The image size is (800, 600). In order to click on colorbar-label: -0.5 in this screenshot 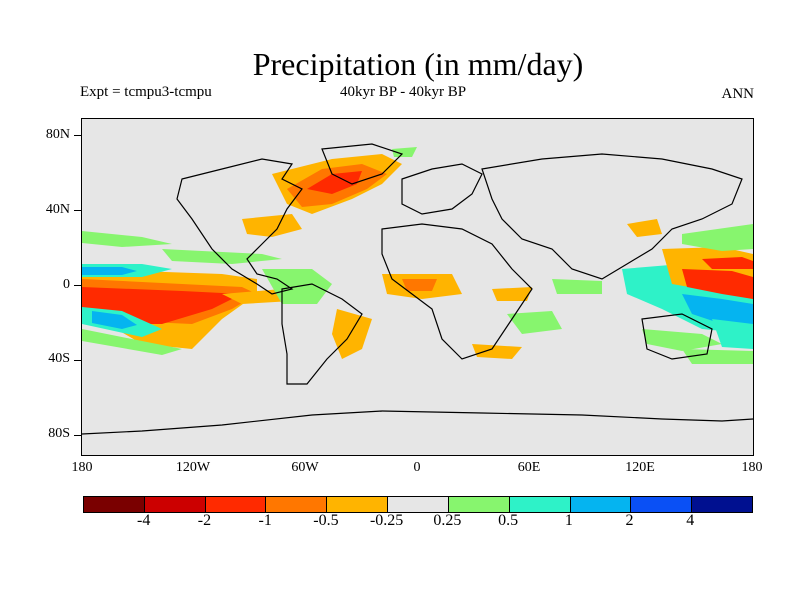, I will do `click(326, 520)`.